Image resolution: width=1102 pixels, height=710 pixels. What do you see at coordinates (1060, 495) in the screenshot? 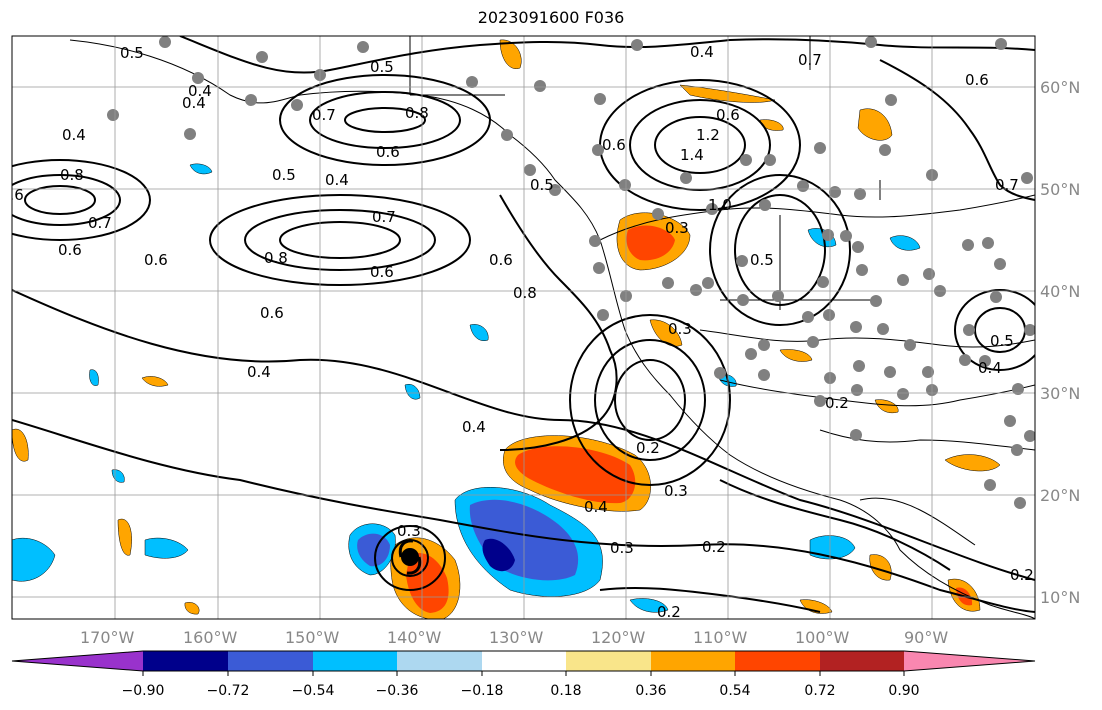
I see `lat-label: 20°N` at bounding box center [1060, 495].